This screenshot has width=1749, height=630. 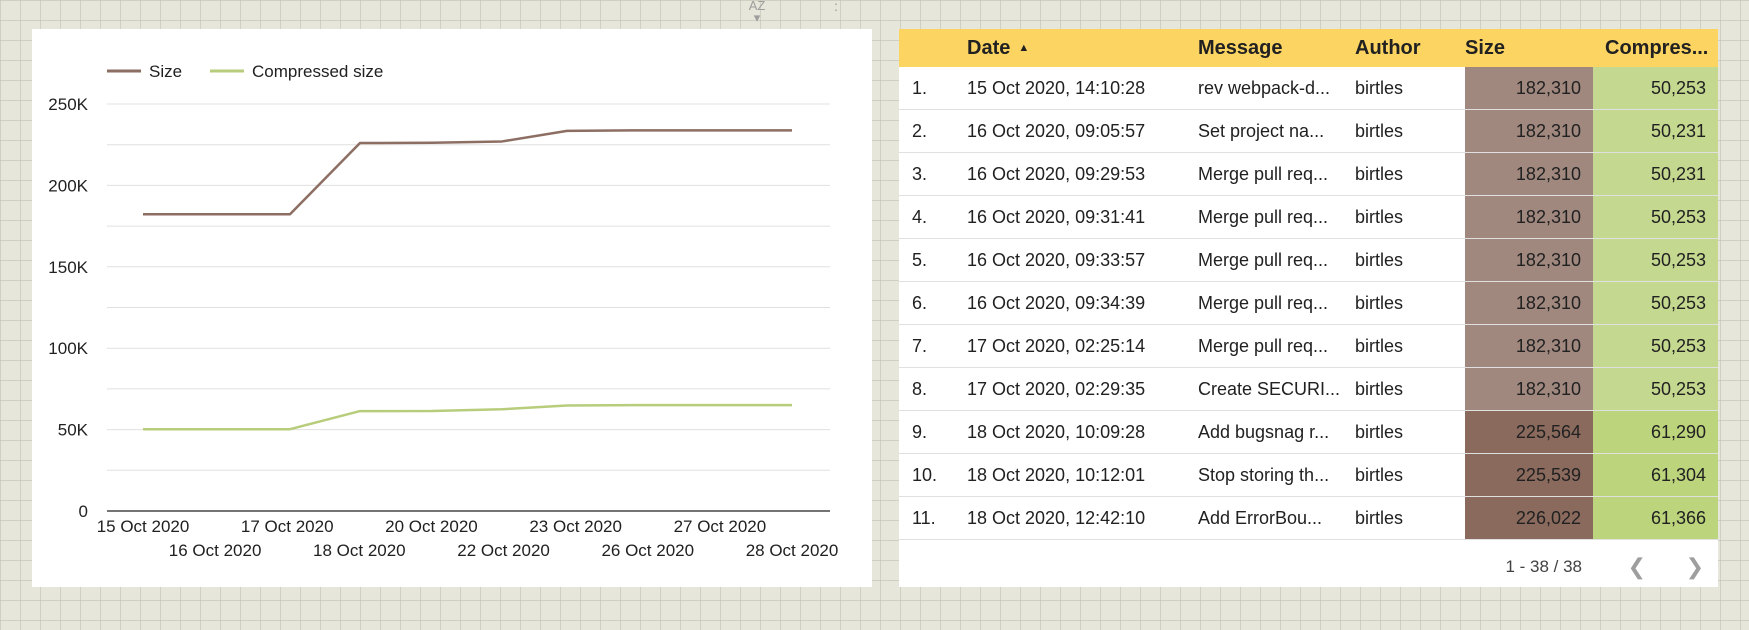 I want to click on x-tick-label: 23 Oct 2020, so click(x=575, y=526).